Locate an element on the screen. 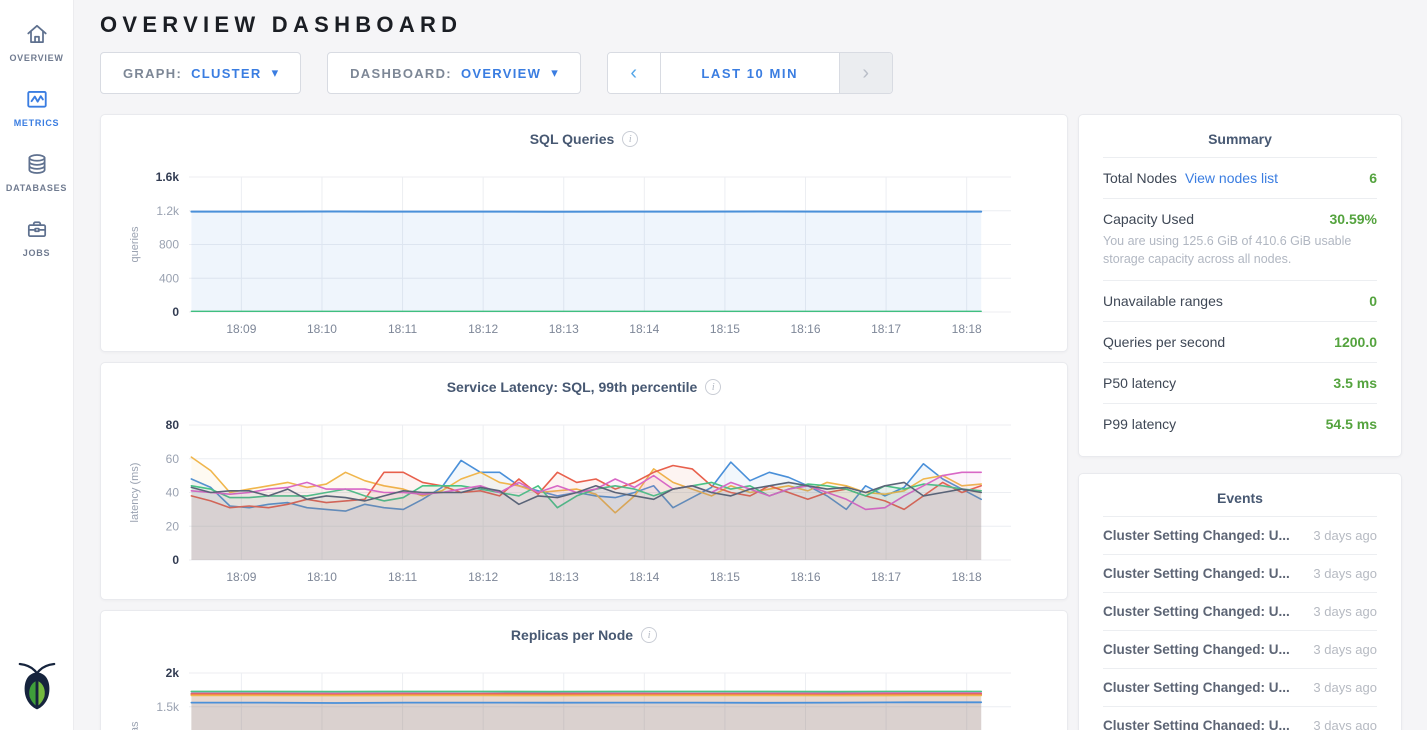  time-range-value: LAST 10 MIN is located at coordinates (749, 73).